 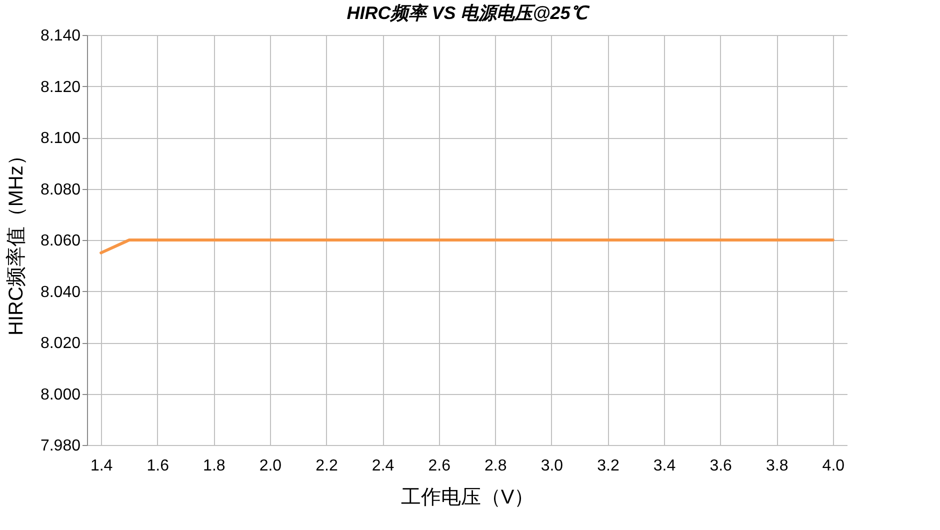 I want to click on x-tick-label: 2.0, so click(x=270, y=466).